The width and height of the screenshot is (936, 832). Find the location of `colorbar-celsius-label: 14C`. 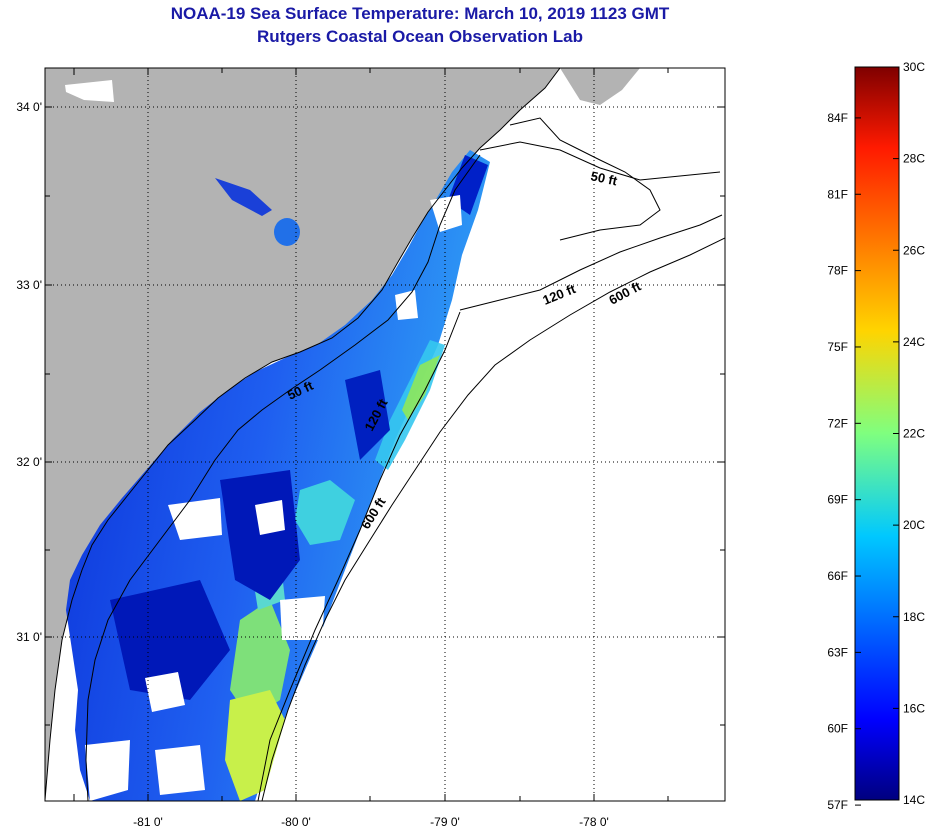

colorbar-celsius-label: 14C is located at coordinates (914, 800).